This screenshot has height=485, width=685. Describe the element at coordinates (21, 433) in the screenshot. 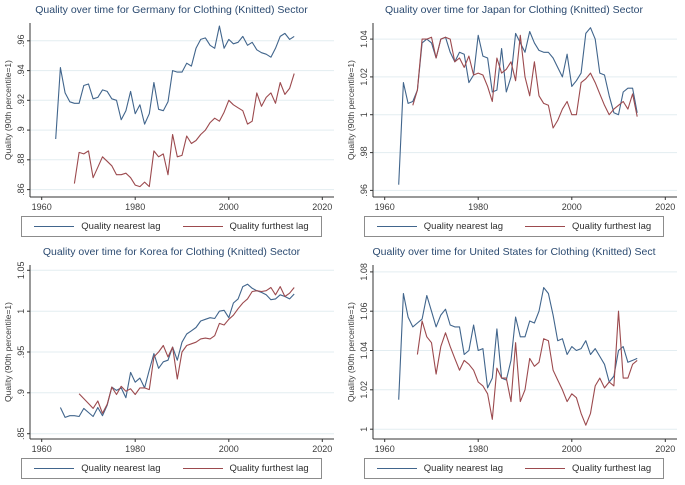

I see `svg-text: .85` at that location.